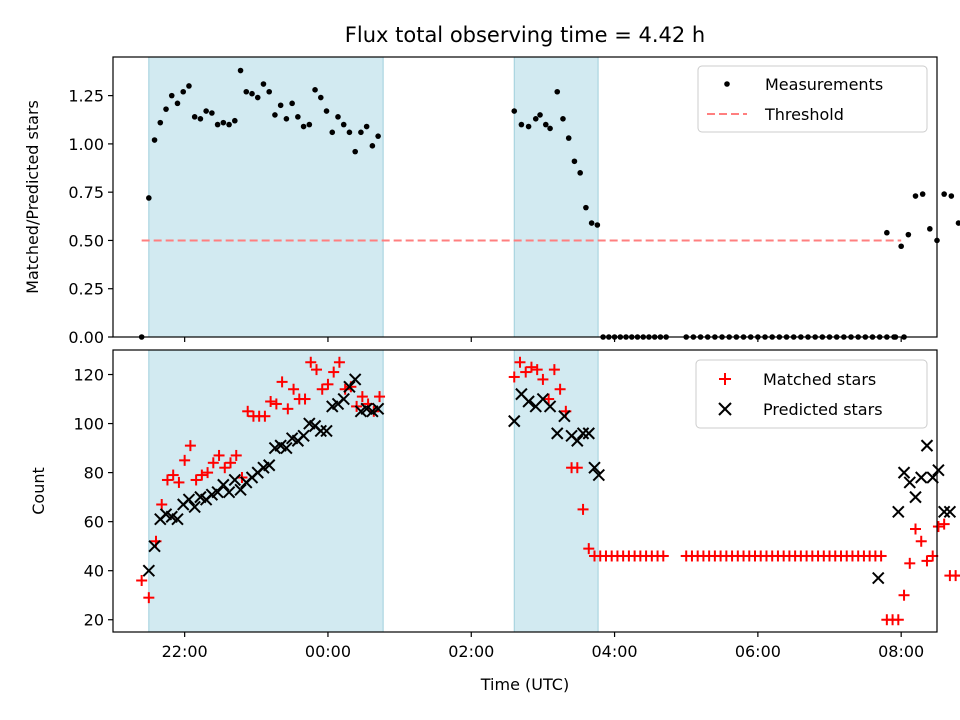 The image size is (960, 720). Describe the element at coordinates (804, 114) in the screenshot. I see `legend-threshold-label: Threshold` at that location.